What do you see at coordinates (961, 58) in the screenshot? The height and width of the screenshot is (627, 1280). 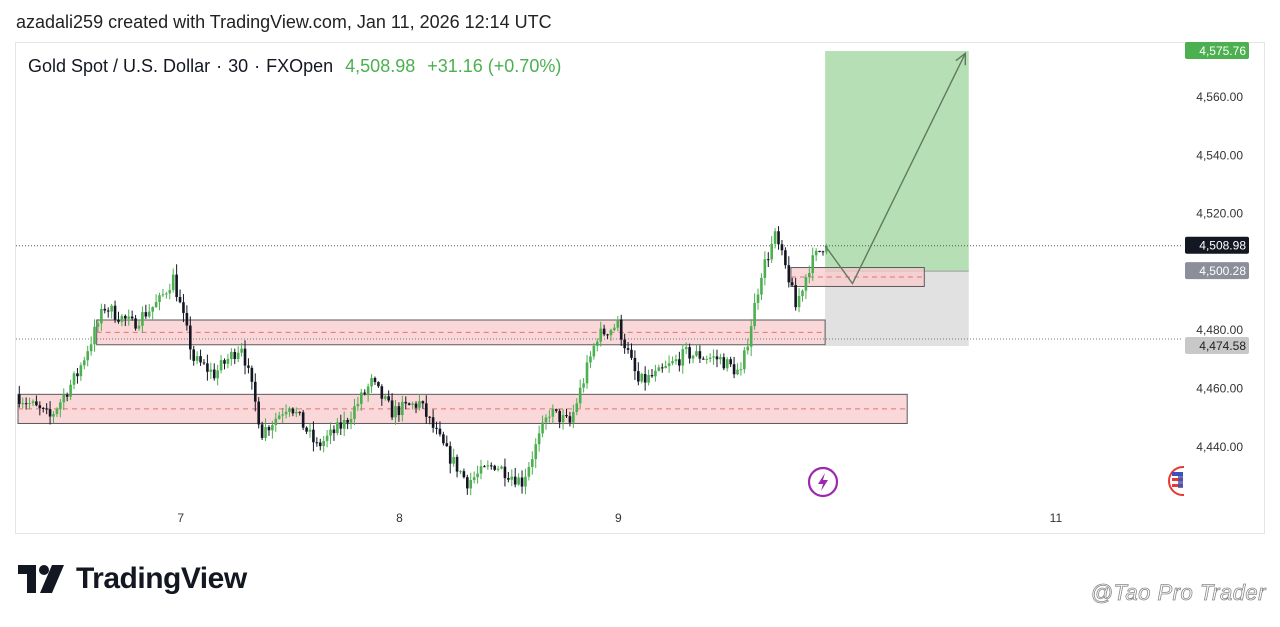 I see `projection-arrowhead` at bounding box center [961, 58].